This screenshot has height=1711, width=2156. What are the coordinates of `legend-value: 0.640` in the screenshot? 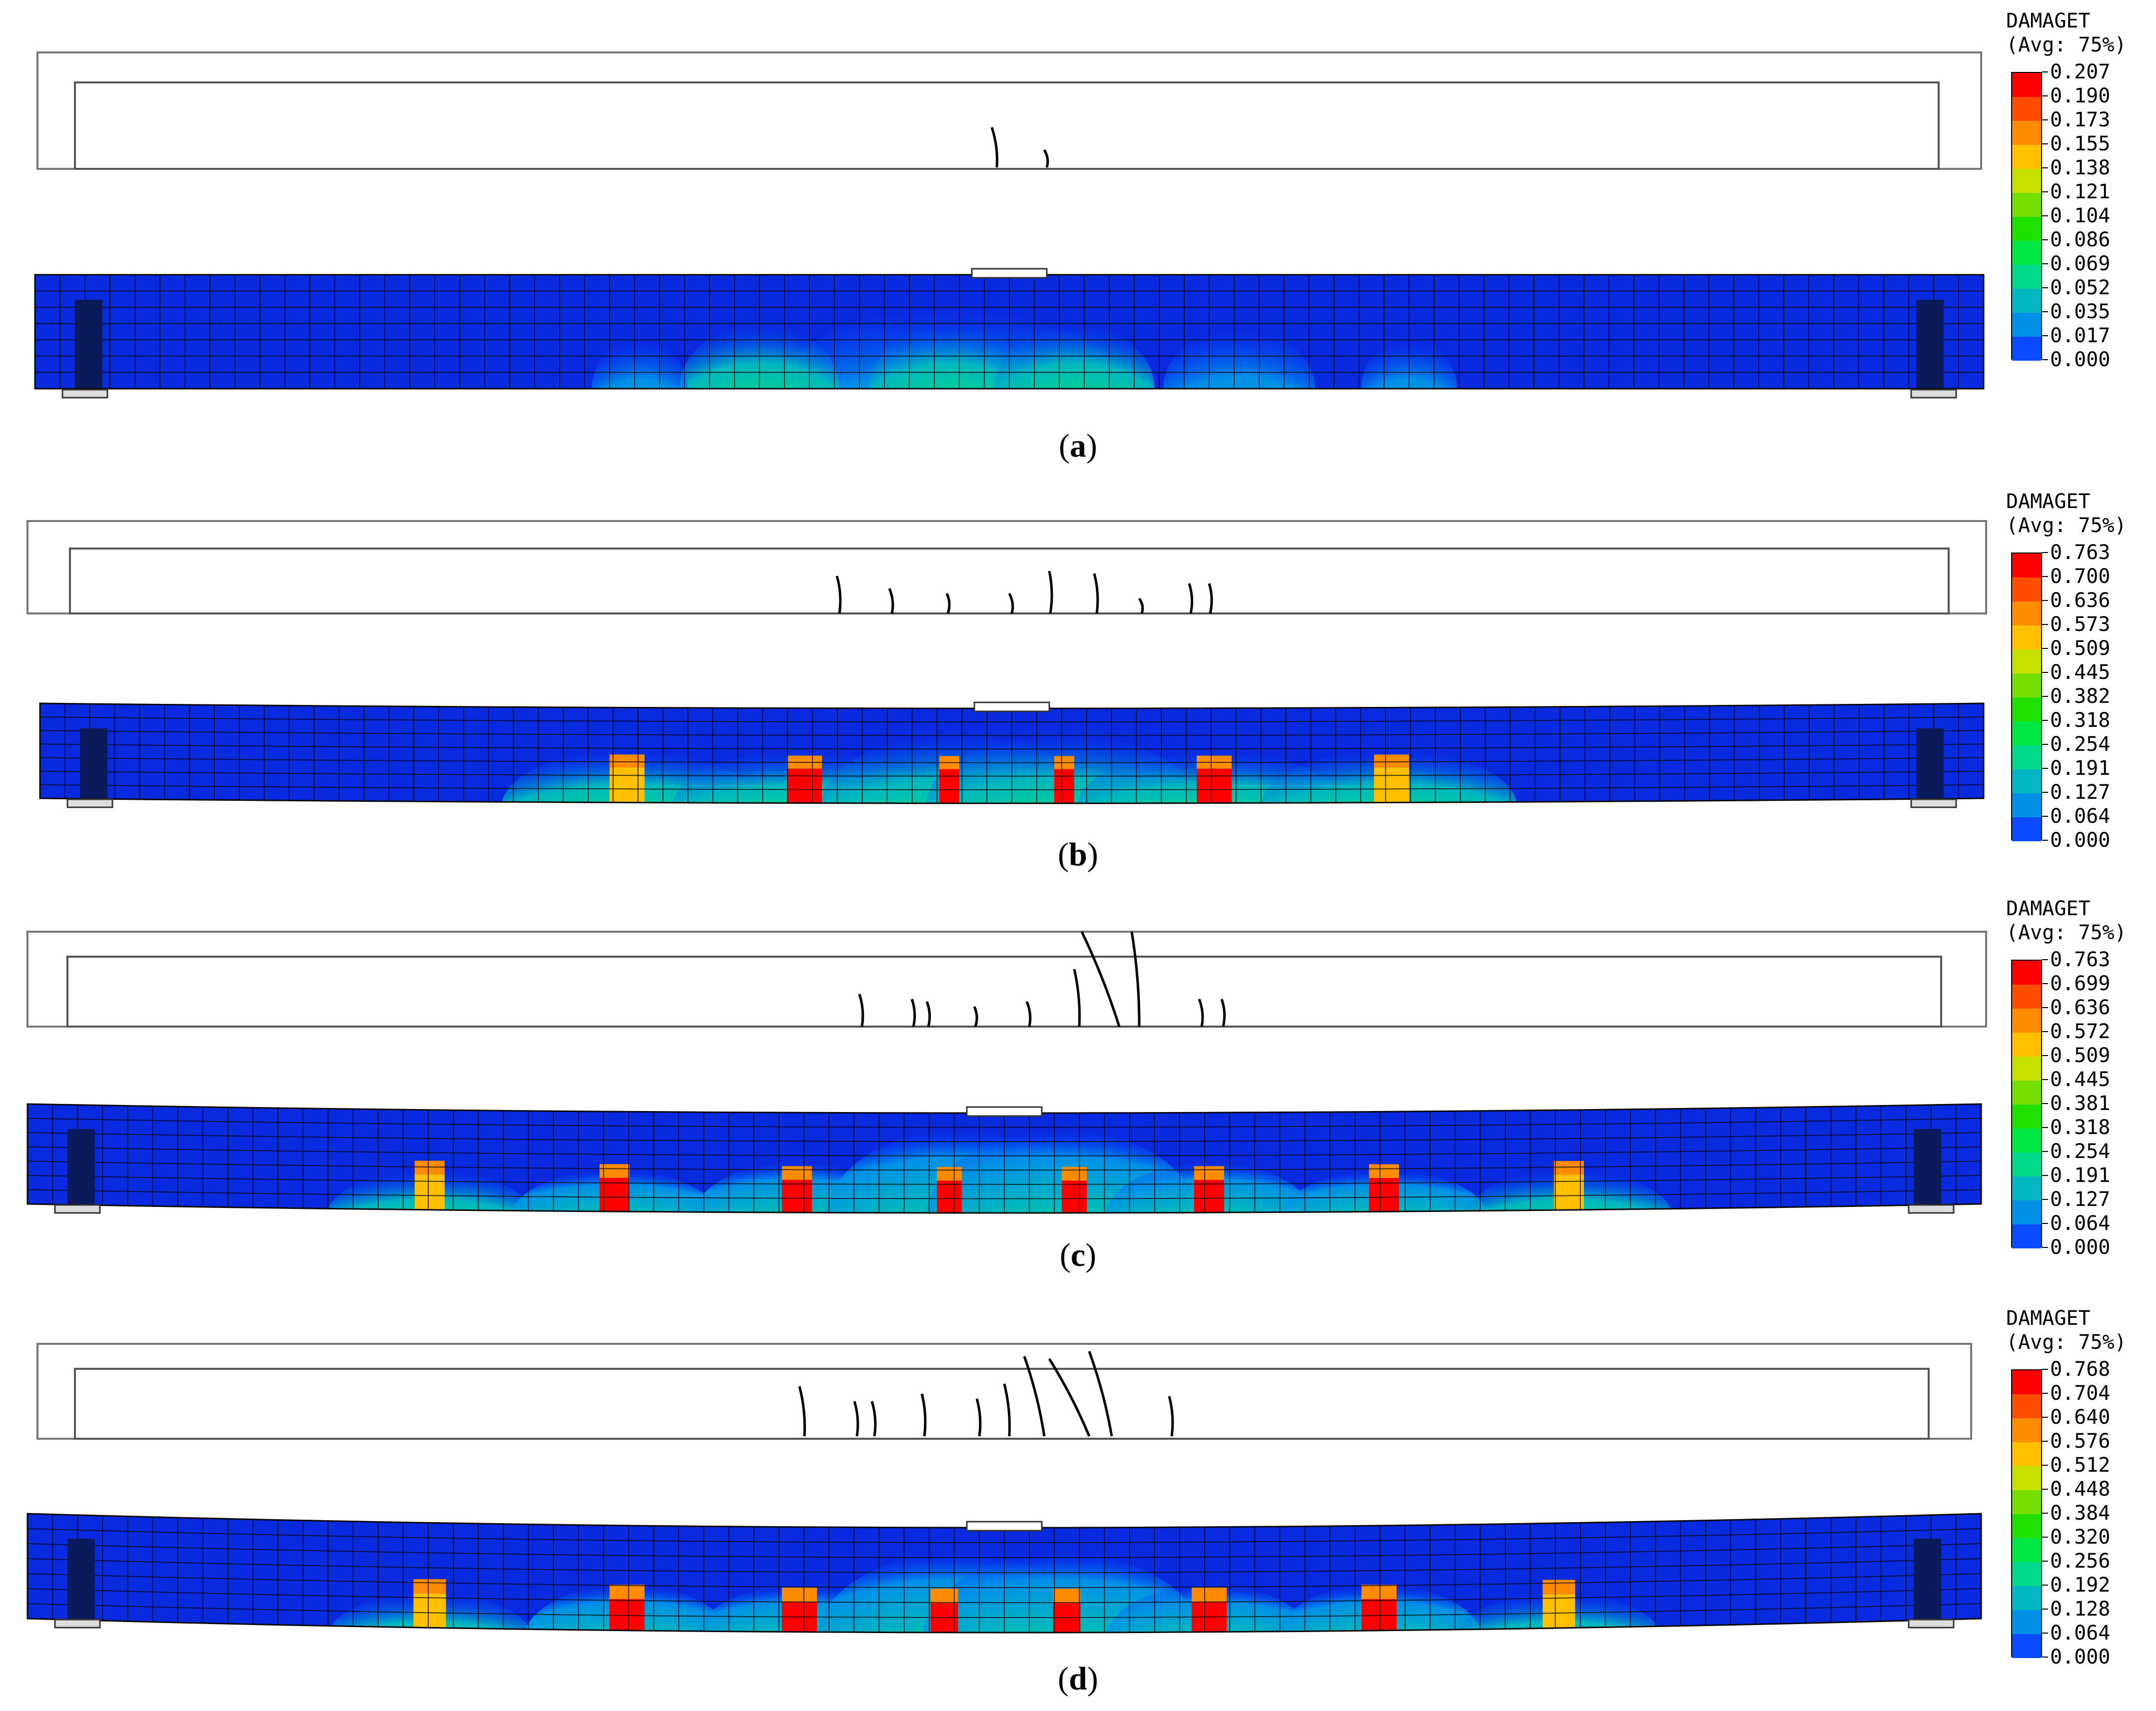 It's located at (2080, 1417).